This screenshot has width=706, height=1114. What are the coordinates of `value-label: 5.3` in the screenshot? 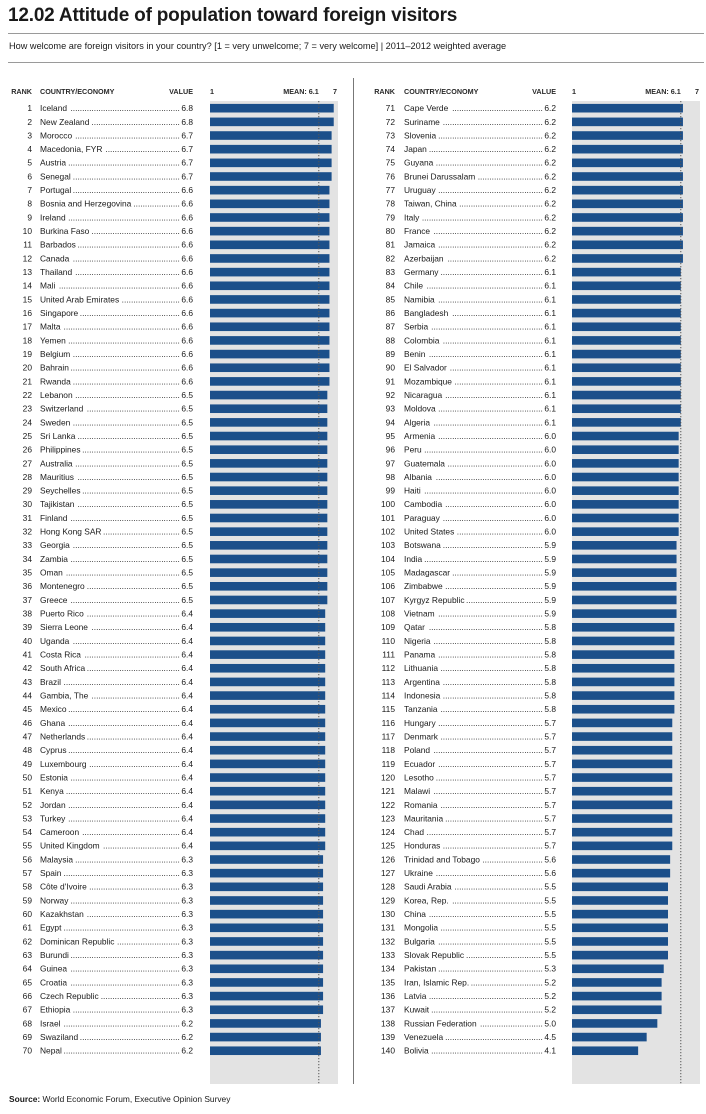 It's located at (550, 969).